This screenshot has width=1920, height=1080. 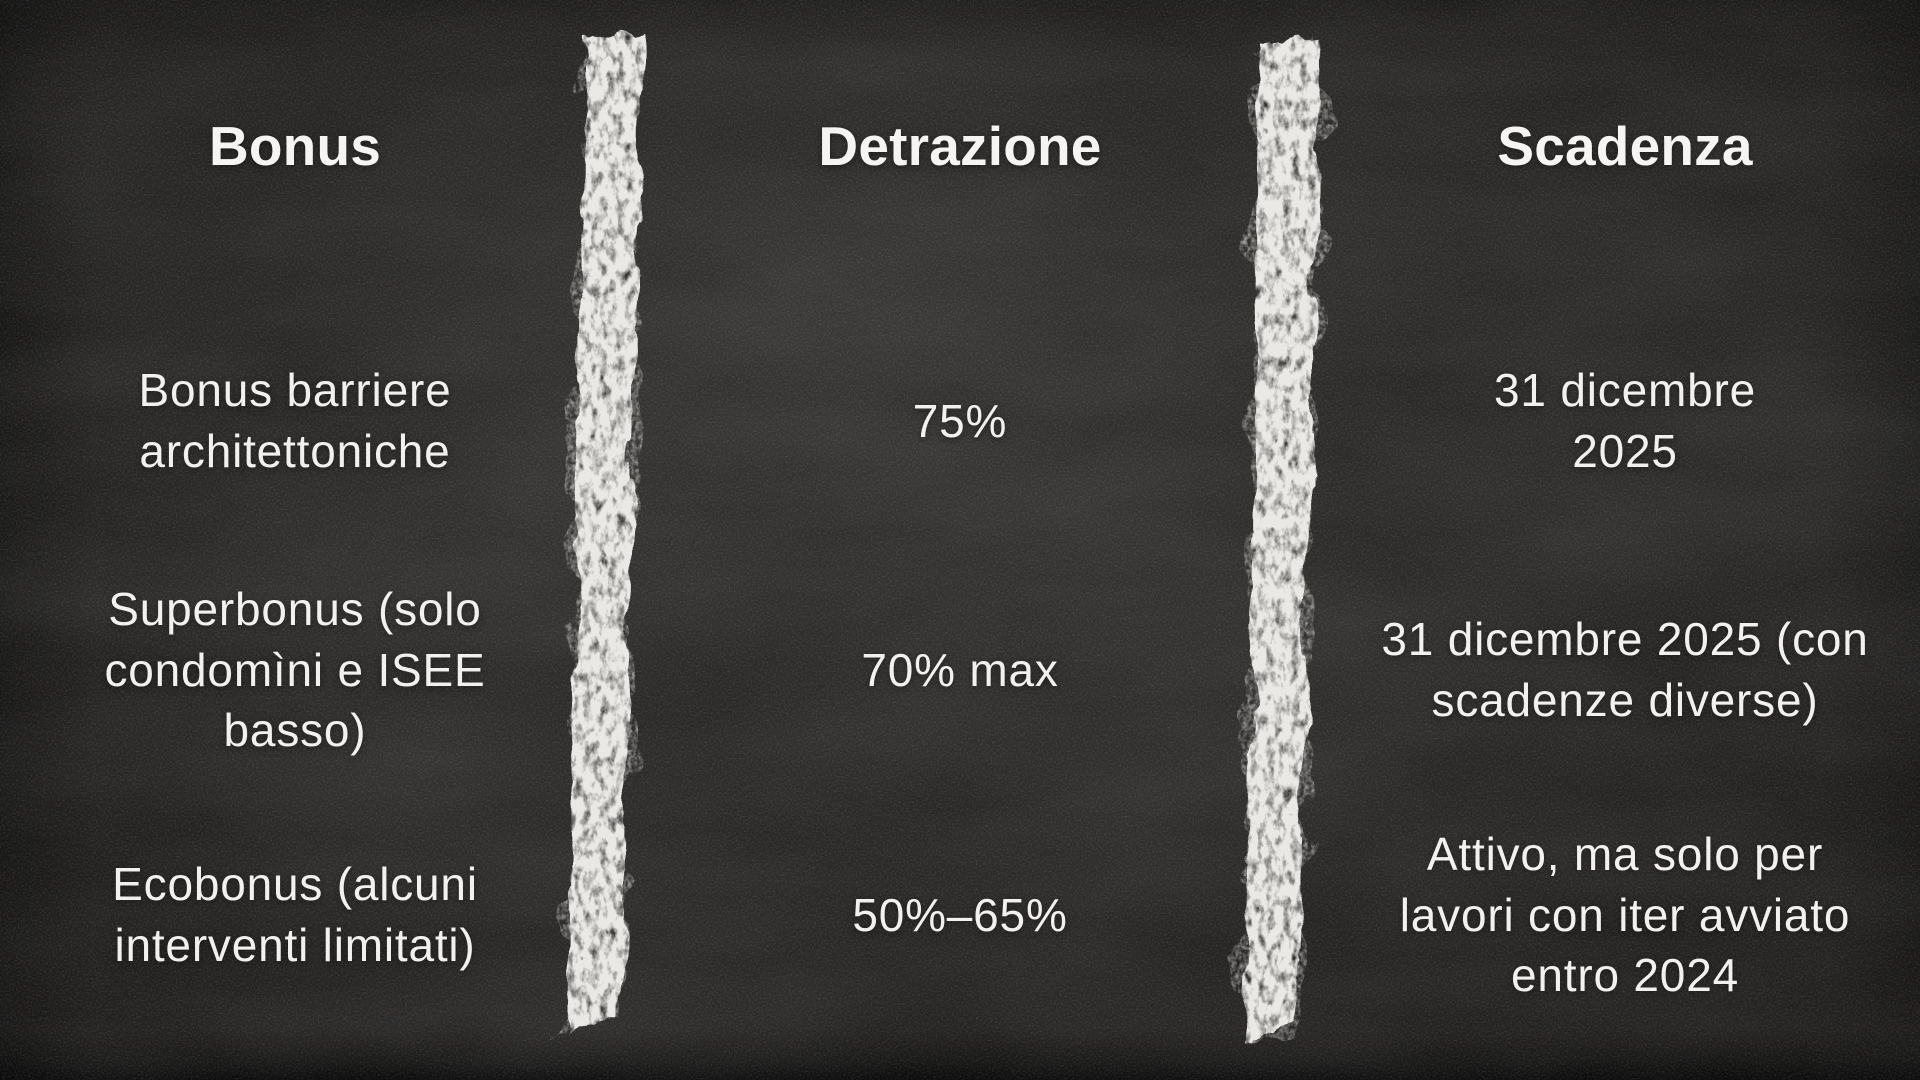 What do you see at coordinates (960, 420) in the screenshot?
I see `cell-row1-detrazione: 75%` at bounding box center [960, 420].